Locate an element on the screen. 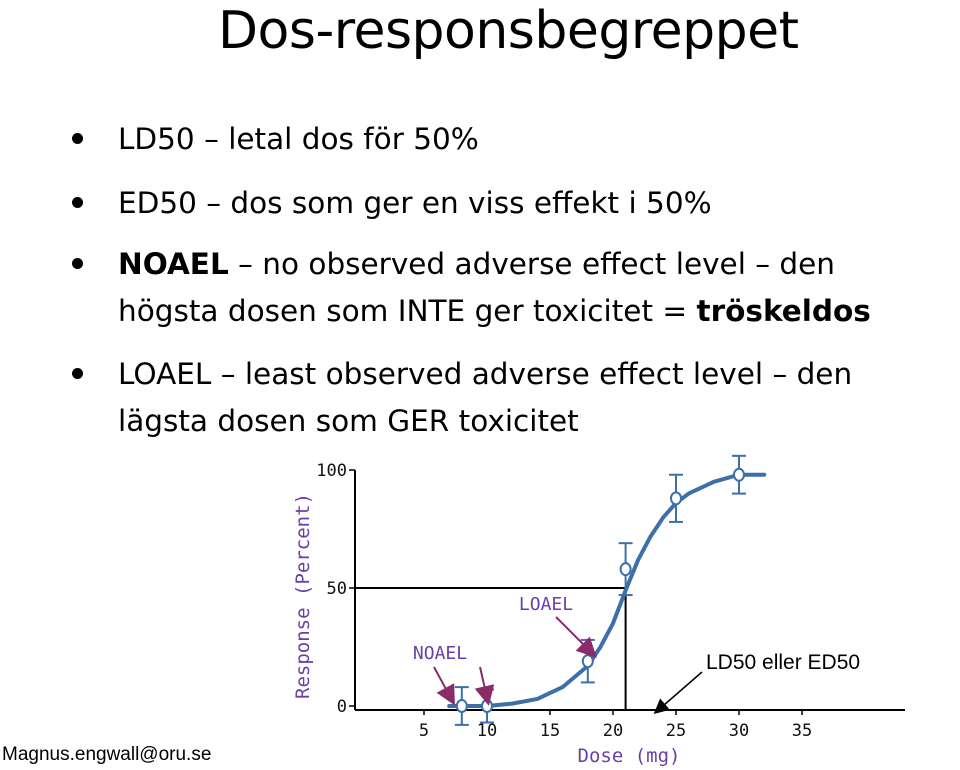 The width and height of the screenshot is (960, 770). footer-email: Magnus.engwall@oru.se is located at coordinates (107, 754).